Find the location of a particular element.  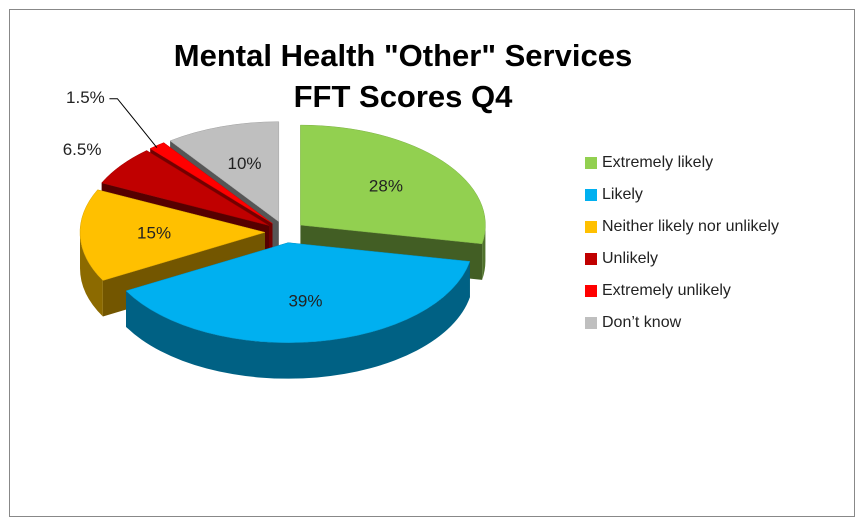

chart-title: FFT Scores Q4 is located at coordinates (404, 96).